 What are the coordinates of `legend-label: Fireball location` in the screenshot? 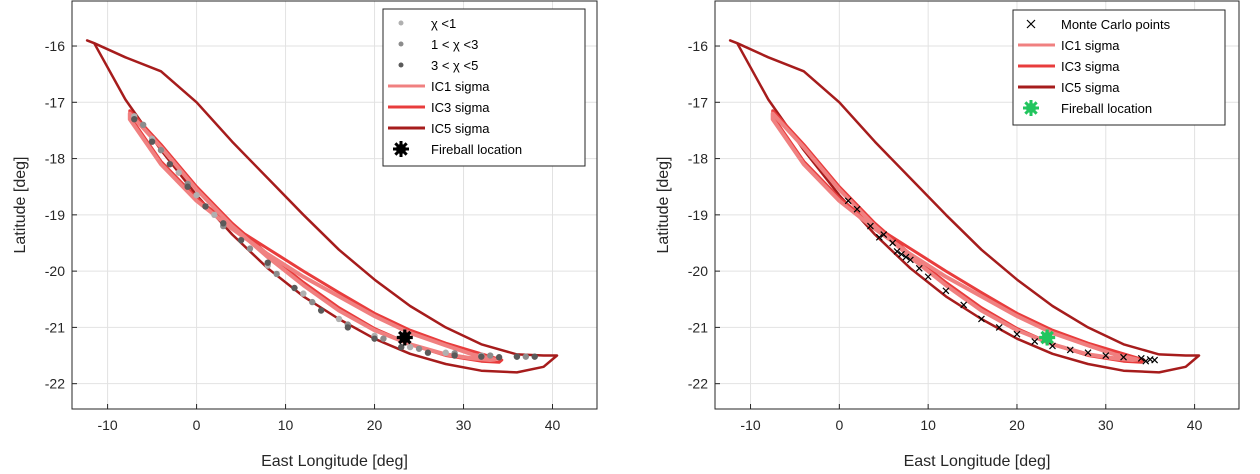 It's located at (476, 149).